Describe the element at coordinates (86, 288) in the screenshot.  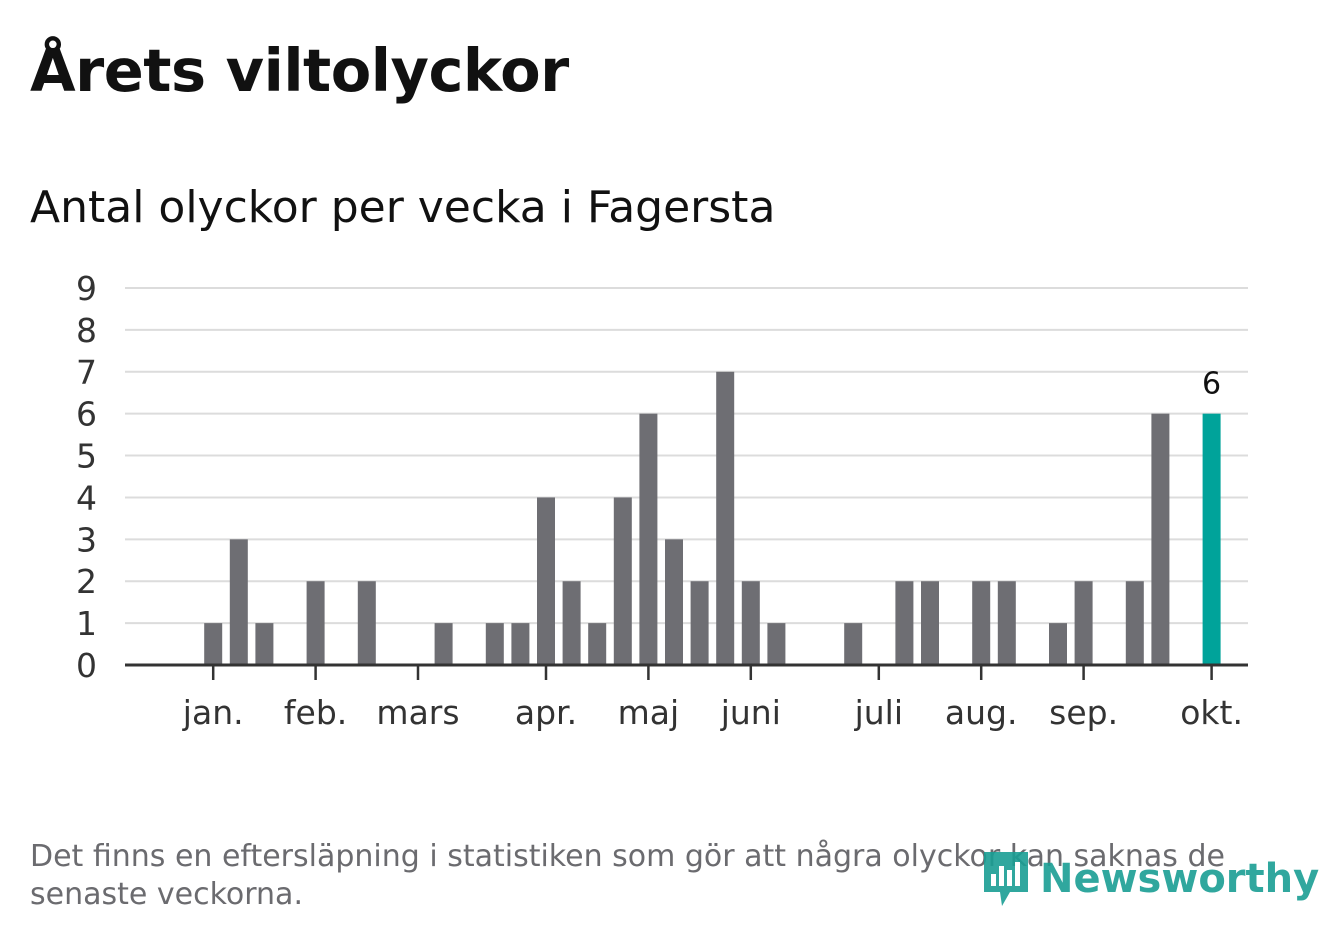
I see `y-tick-label: 9` at that location.